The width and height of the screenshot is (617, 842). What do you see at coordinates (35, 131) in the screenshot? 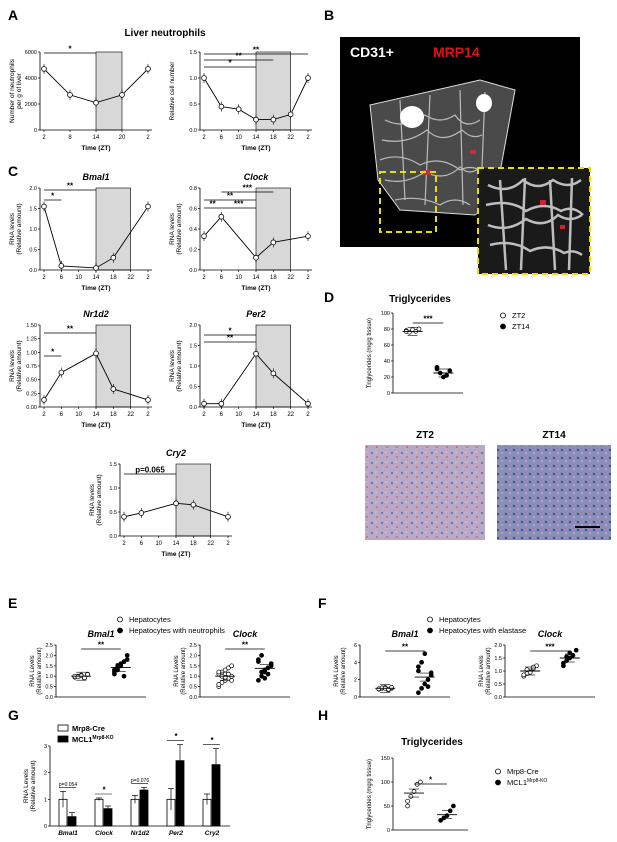
I see `panel-a-left-ytick-label: 0` at bounding box center [35, 131].